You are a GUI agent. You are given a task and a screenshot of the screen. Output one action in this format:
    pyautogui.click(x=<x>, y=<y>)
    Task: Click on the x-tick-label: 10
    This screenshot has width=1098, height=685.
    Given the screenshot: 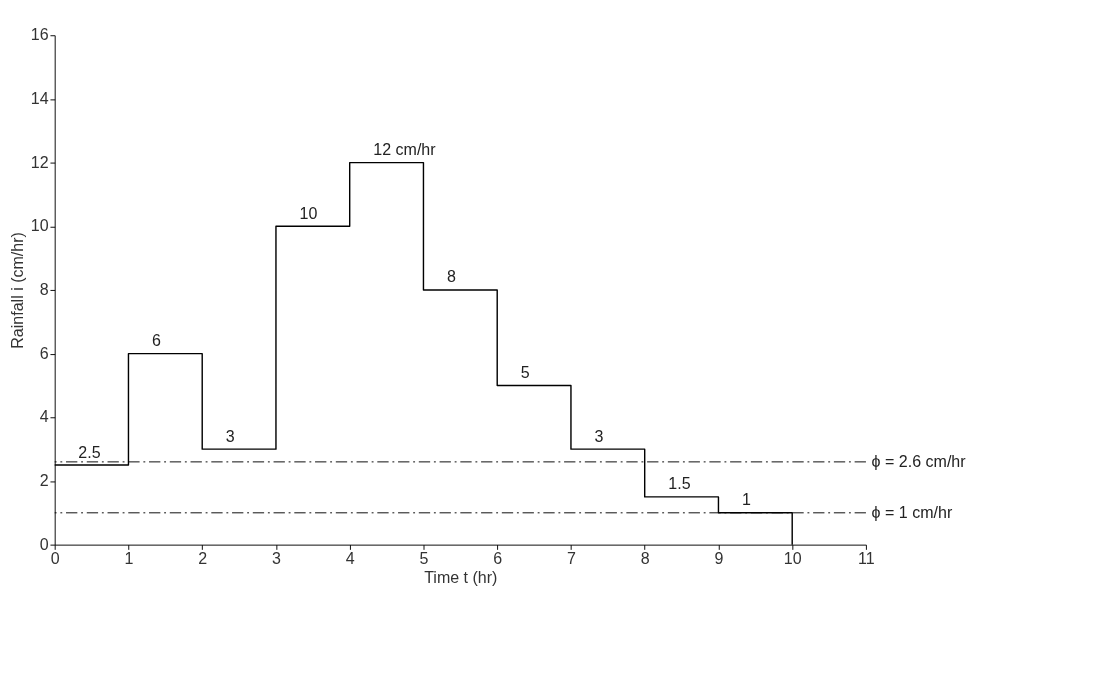 What is the action you would take?
    pyautogui.click(x=792, y=557)
    